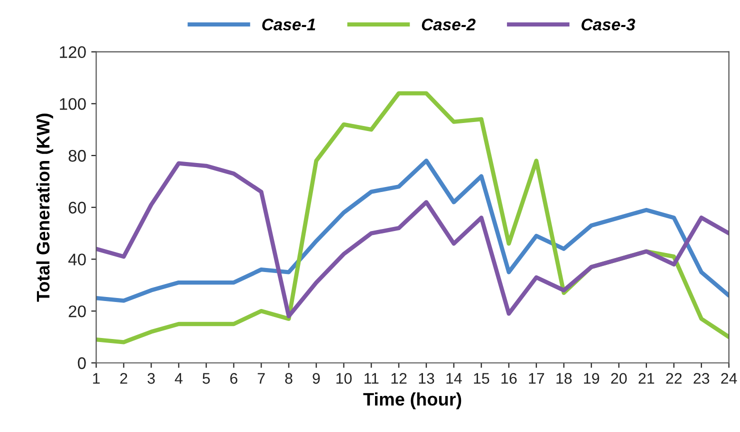 Image resolution: width=740 pixels, height=432 pixels. I want to click on y-axis-title: Total Generation (KW), so click(45, 208).